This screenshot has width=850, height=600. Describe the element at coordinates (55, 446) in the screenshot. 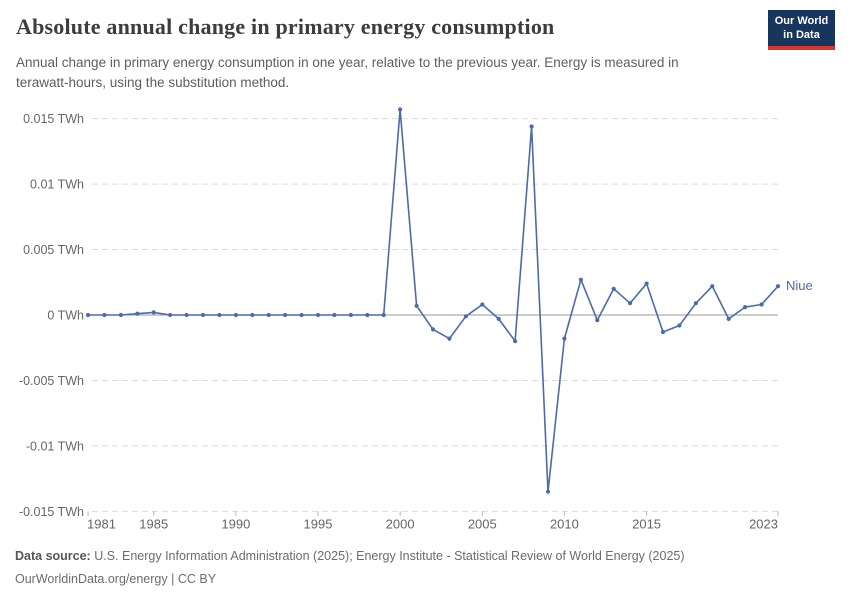

I see `y-tick-label: -0.01 TWh` at that location.